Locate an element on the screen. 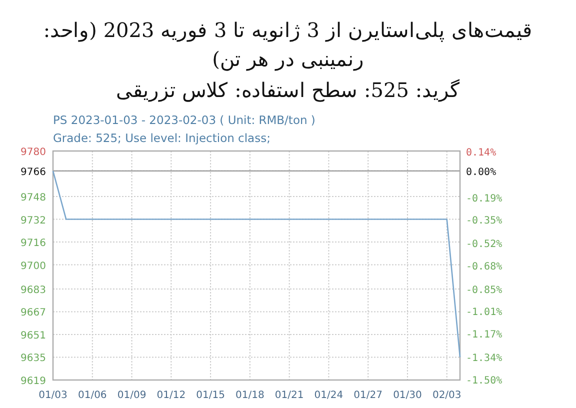  y2-tick-label: -0.19% is located at coordinates (484, 198).